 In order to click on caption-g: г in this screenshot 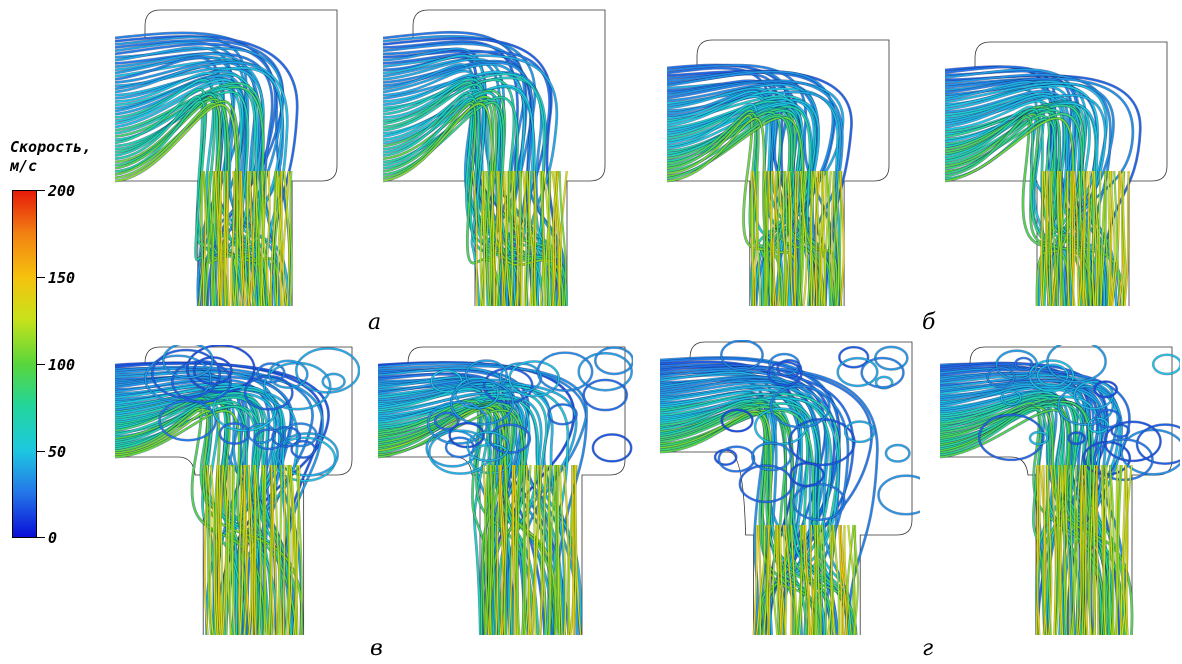, I will do `click(928, 648)`.